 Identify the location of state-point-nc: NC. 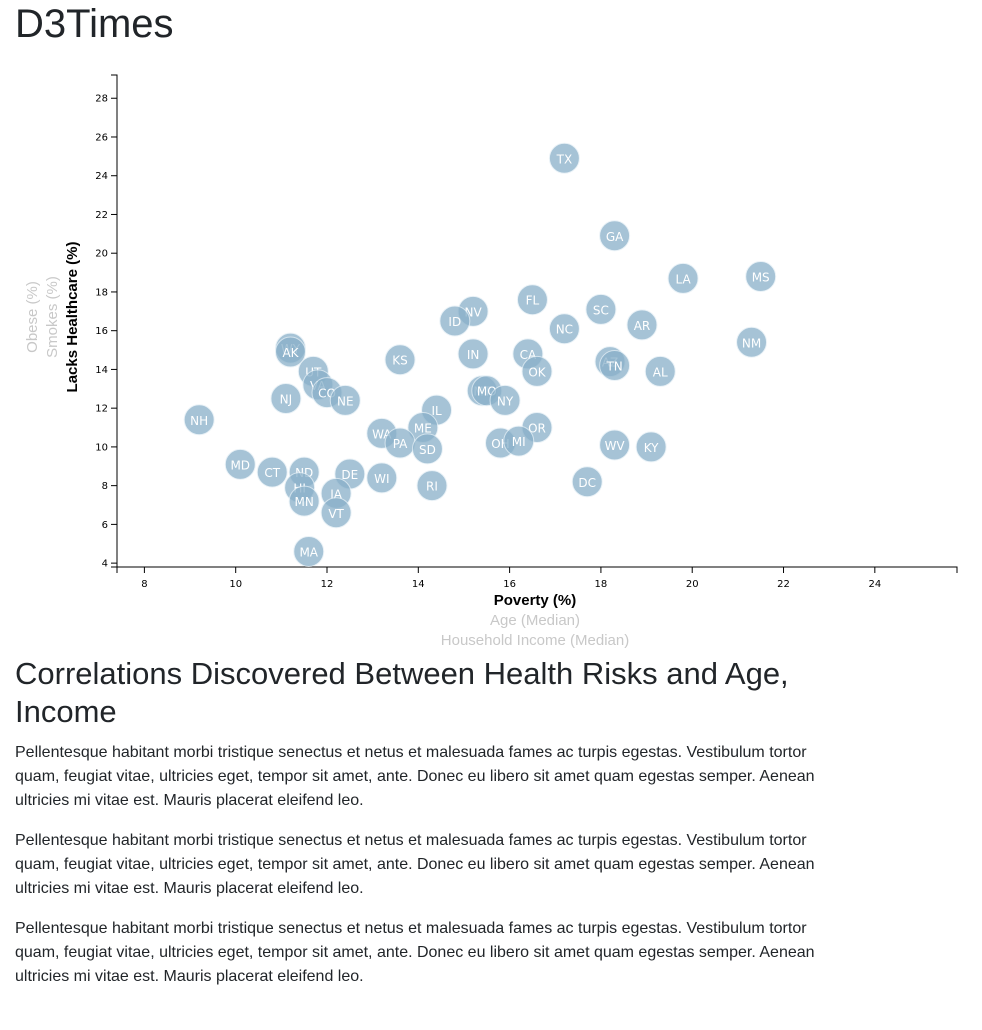
(564, 329).